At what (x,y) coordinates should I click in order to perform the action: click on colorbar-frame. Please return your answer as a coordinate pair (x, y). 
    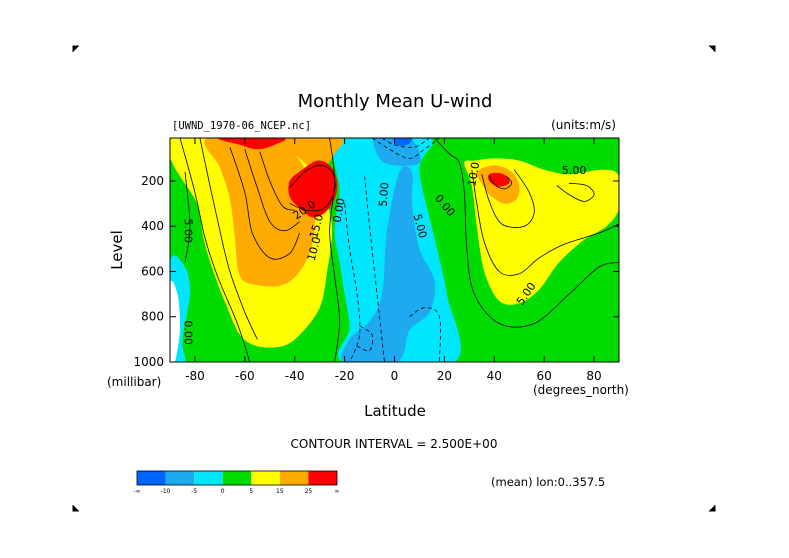
    Looking at the image, I should click on (237, 478).